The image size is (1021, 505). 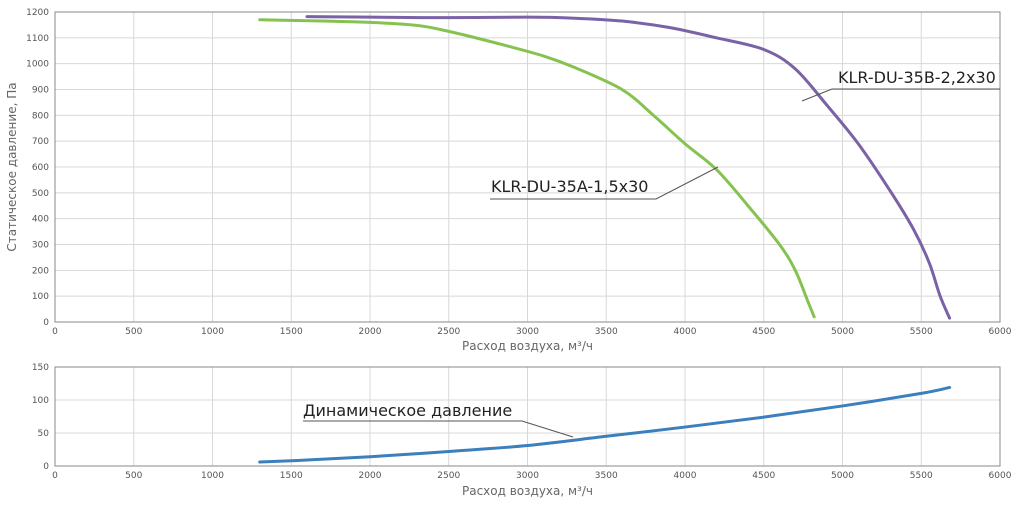 What do you see at coordinates (44, 434) in the screenshot?
I see `y-tick-label: 50` at bounding box center [44, 434].